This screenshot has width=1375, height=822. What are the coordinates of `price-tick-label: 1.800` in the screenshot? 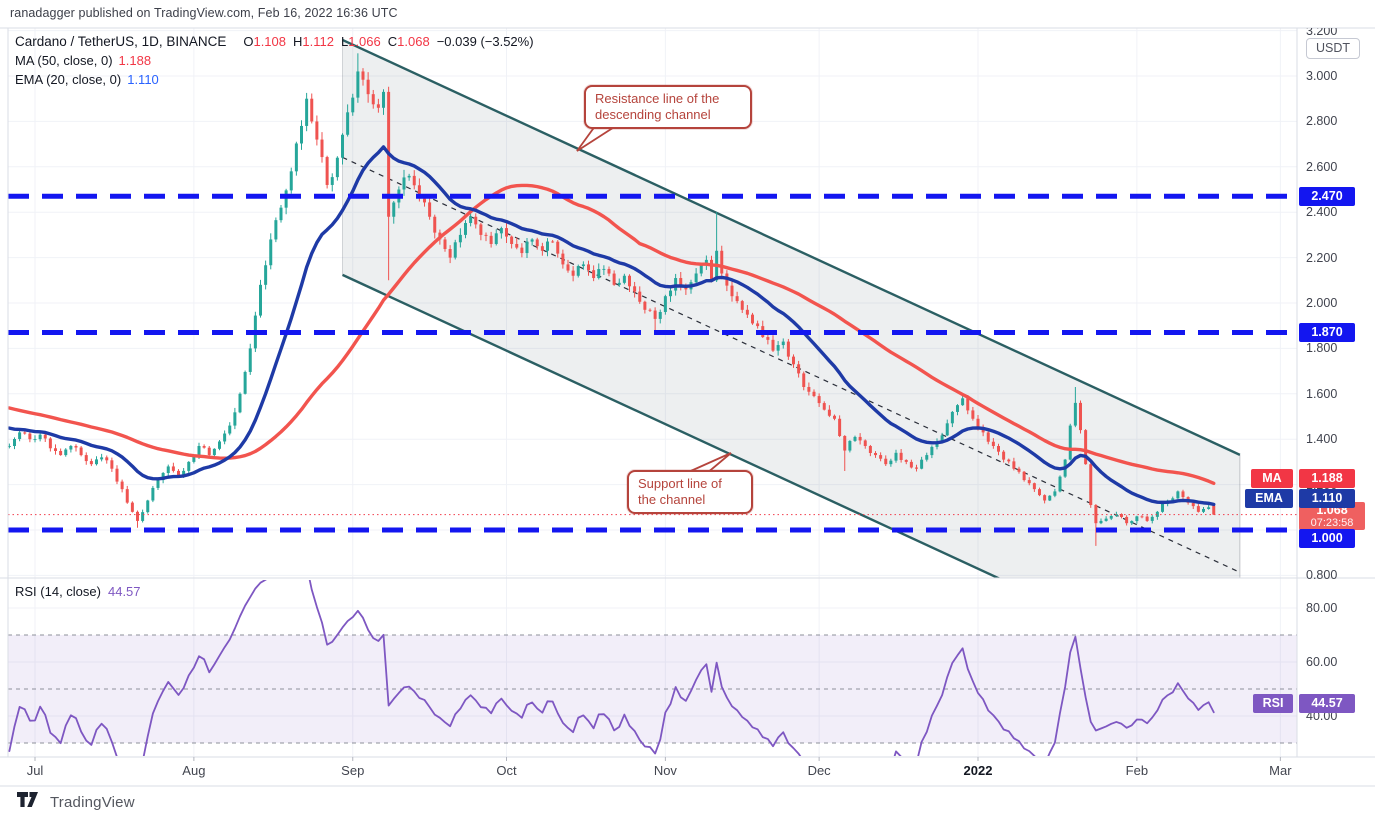 It's located at (1322, 348).